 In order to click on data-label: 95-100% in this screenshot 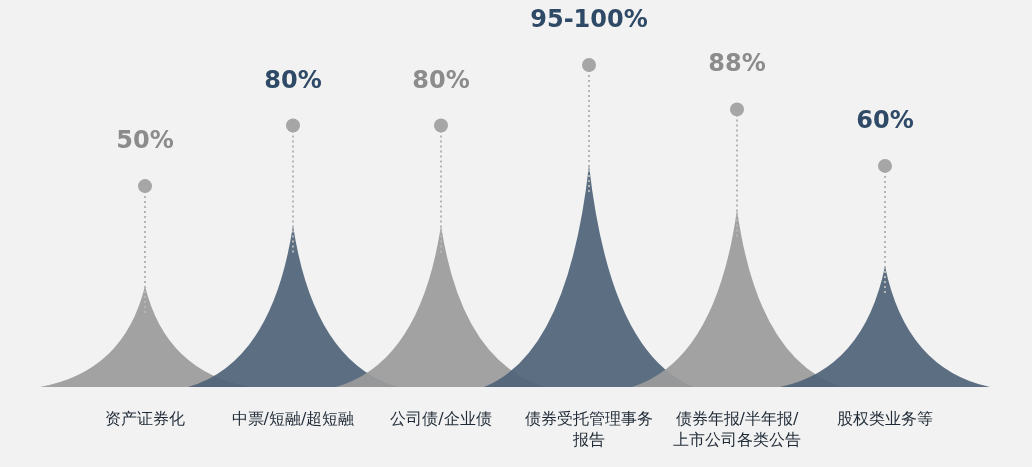, I will do `click(589, 19)`.